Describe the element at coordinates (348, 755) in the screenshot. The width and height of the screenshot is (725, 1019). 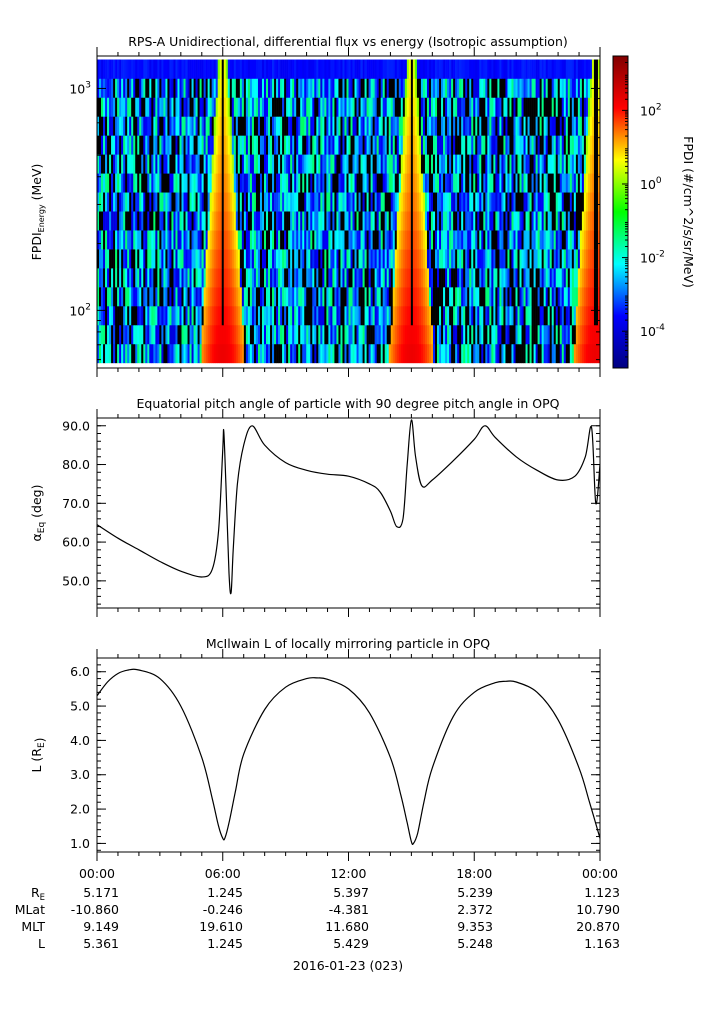
I see `mcilwain-l-frame` at that location.